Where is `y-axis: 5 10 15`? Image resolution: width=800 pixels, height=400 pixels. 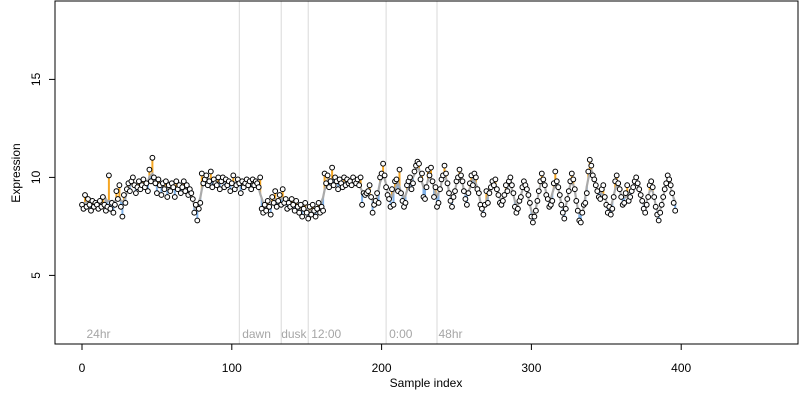
y-axis: 5 10 15 is located at coordinates (42, 175).